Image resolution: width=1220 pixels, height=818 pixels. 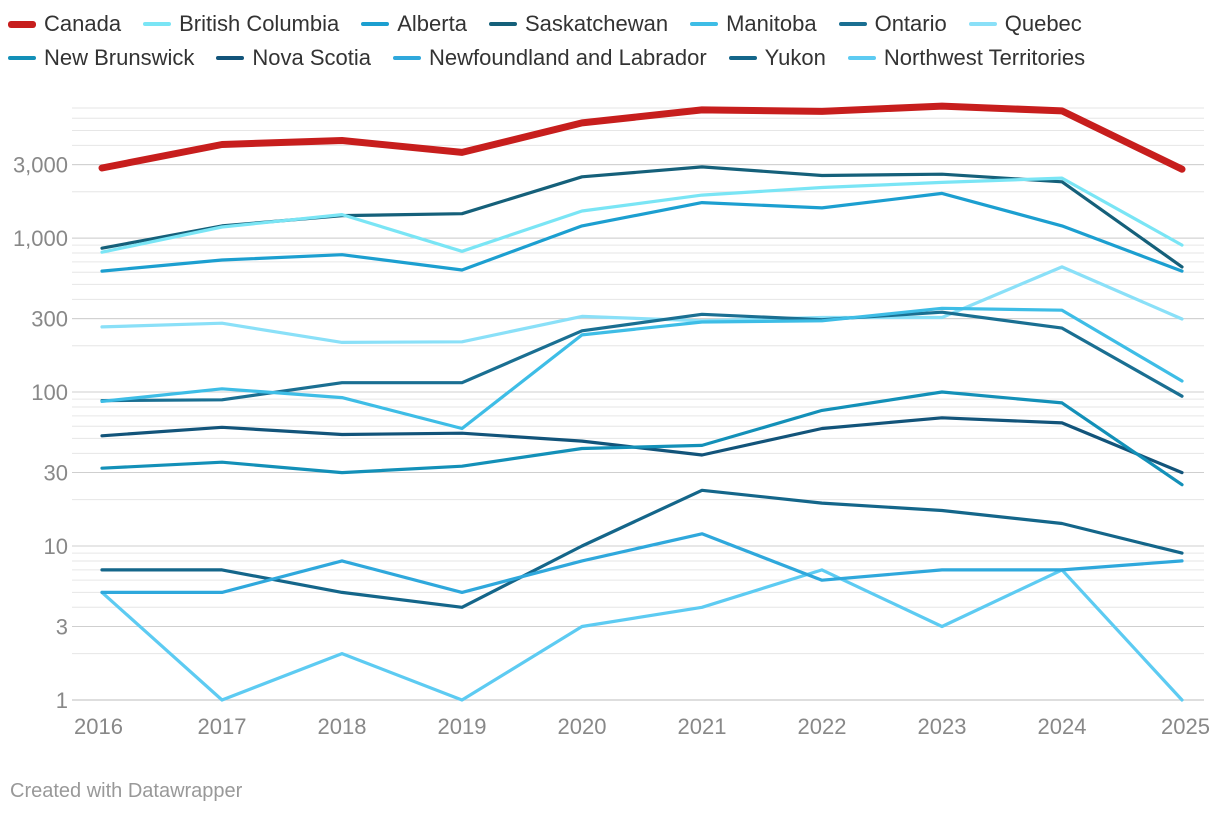 I want to click on legend-item: New Brunswick, so click(x=101, y=58).